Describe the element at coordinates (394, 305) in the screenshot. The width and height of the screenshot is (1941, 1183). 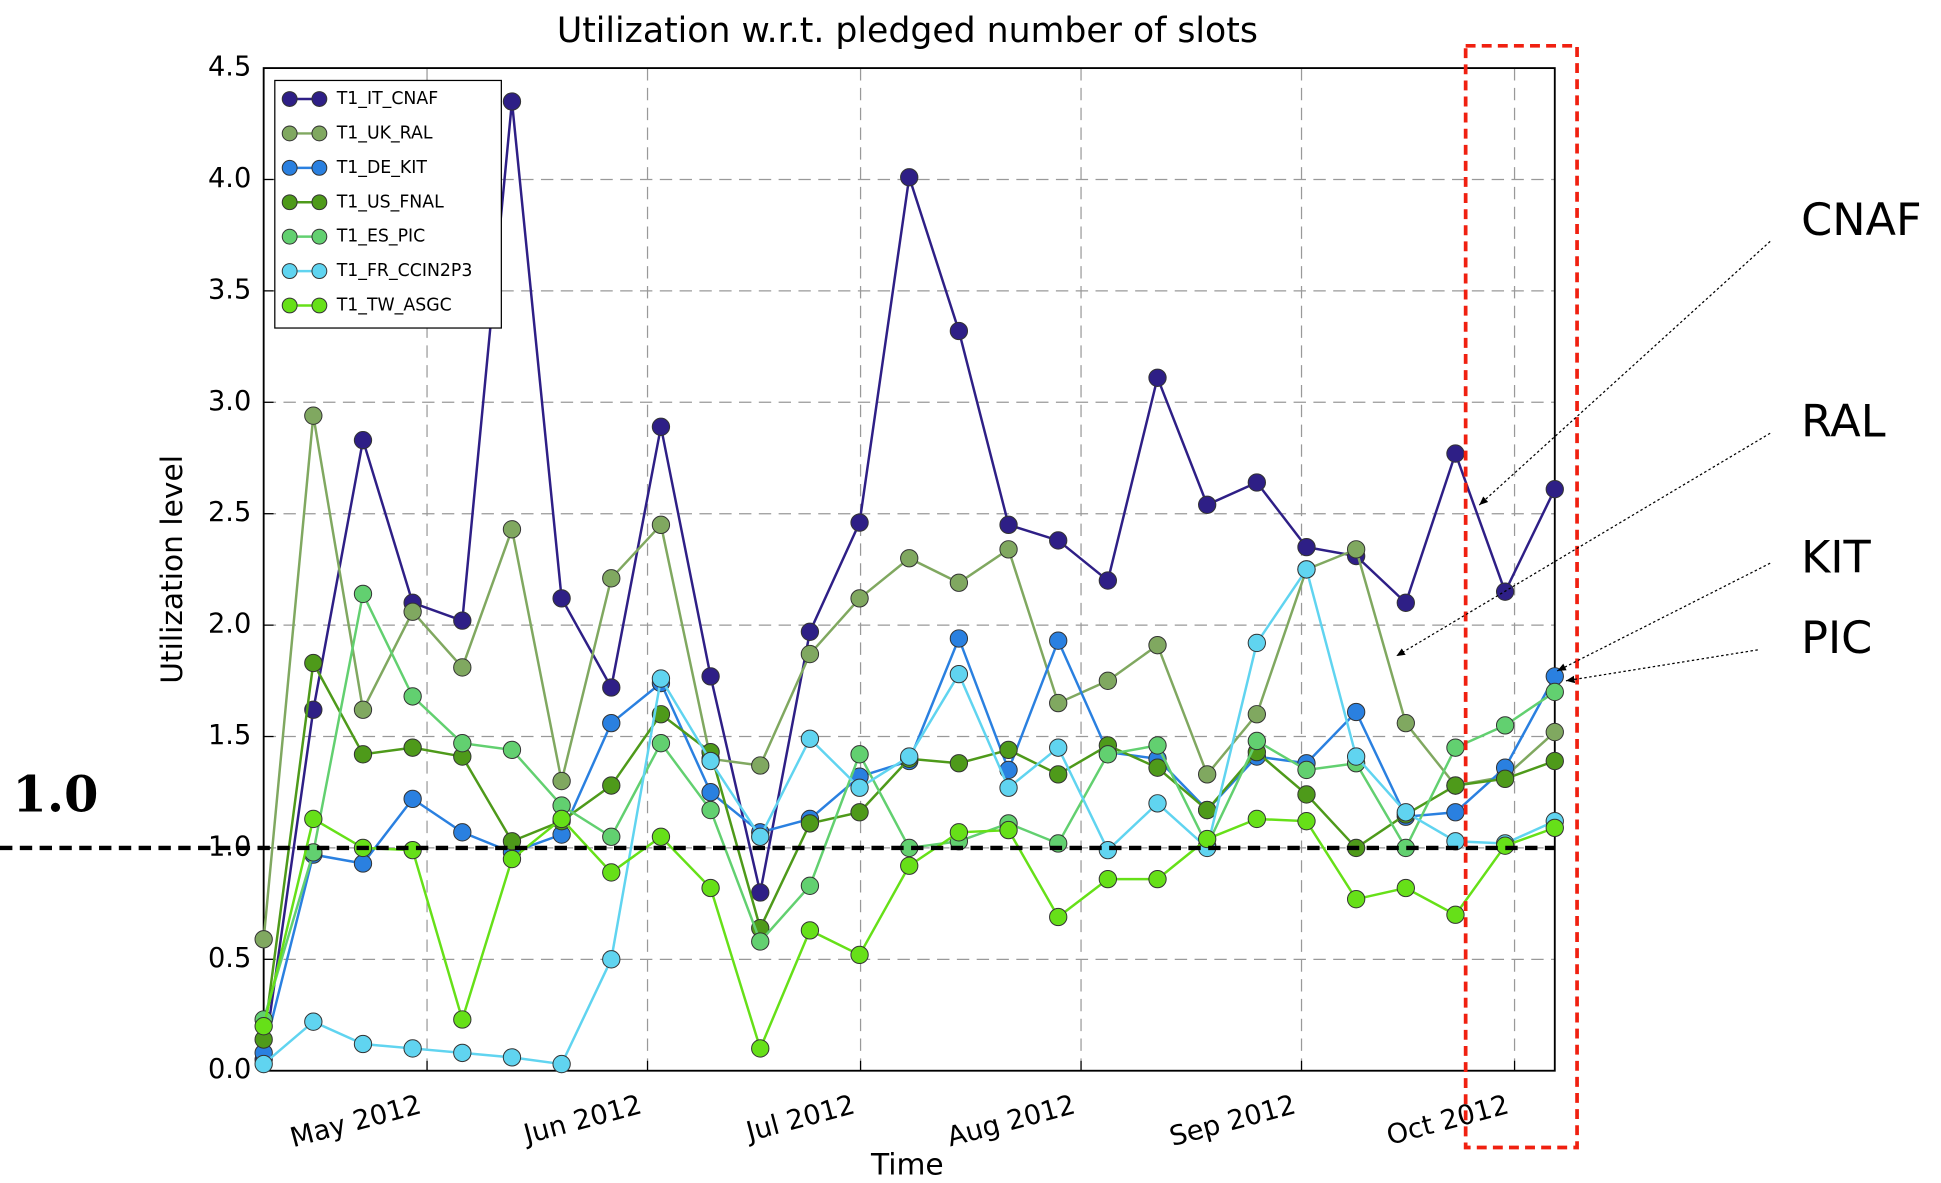
I see `legend-label: T1_TW_ASGC` at that location.